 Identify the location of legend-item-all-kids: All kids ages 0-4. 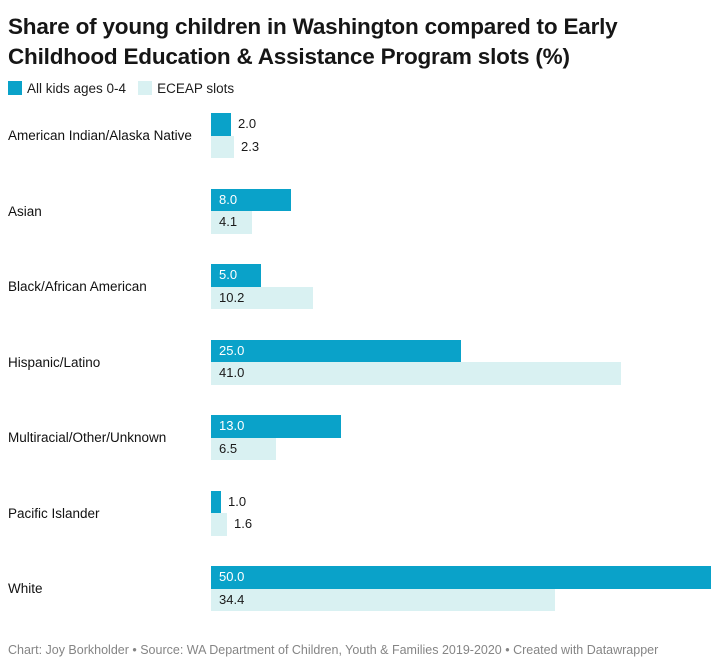
(67, 88).